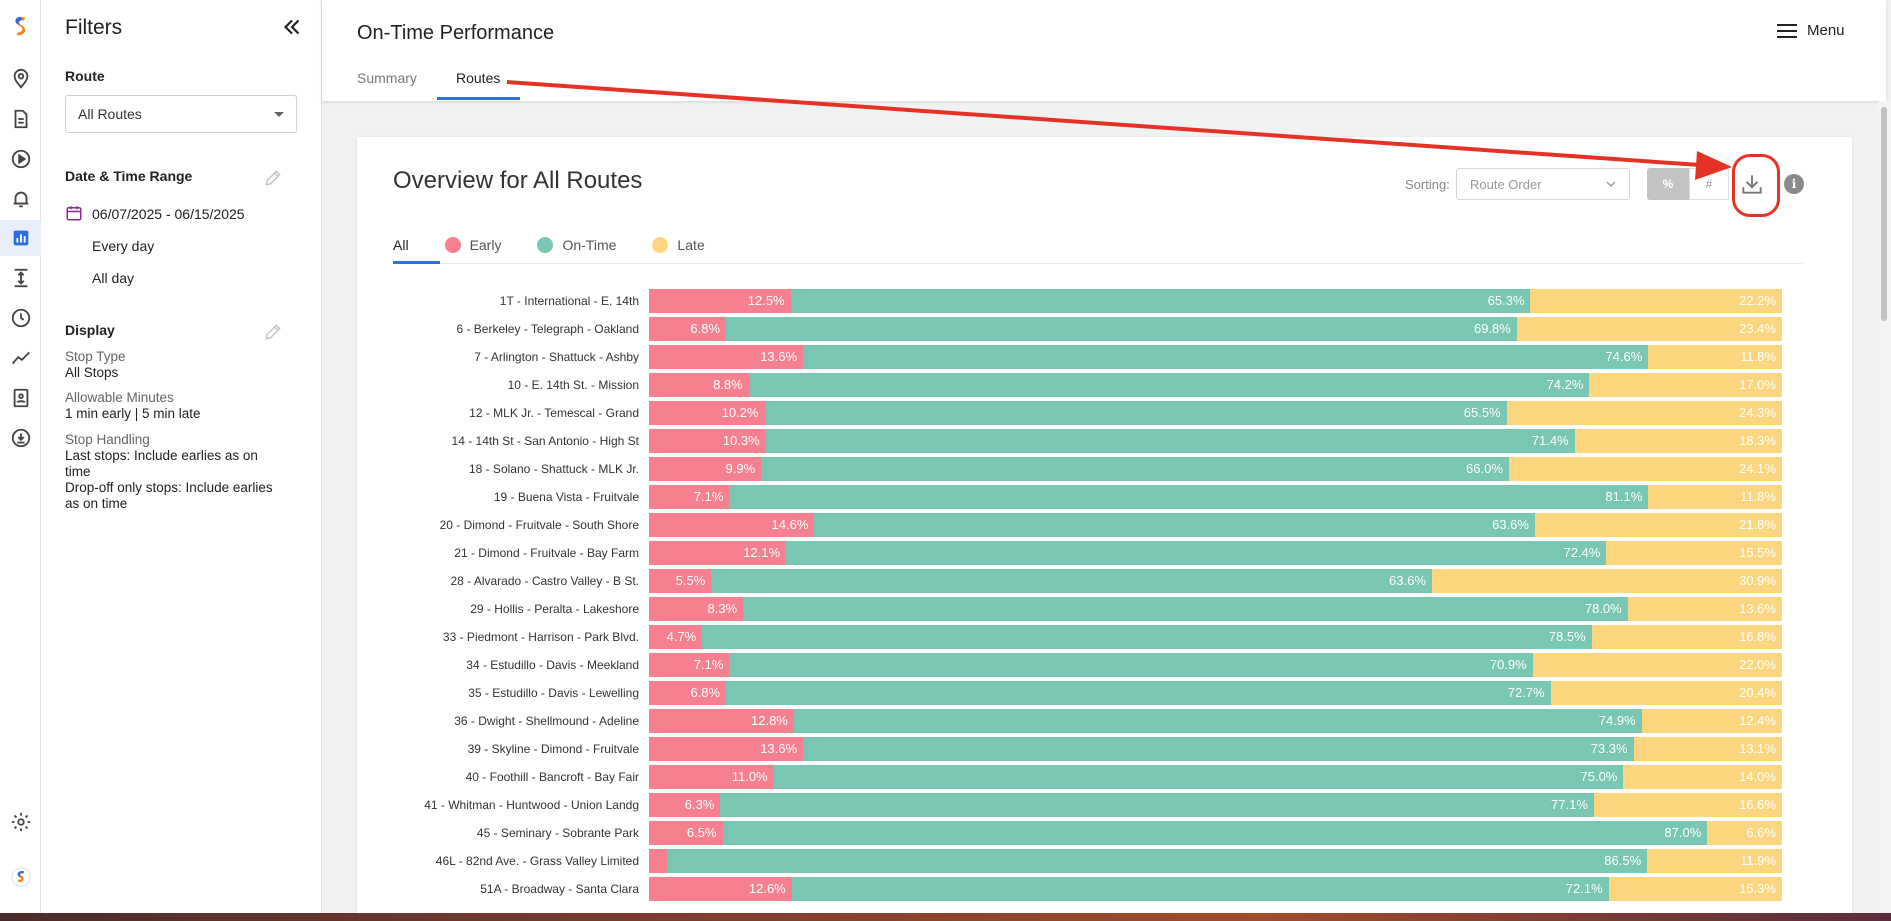 The image size is (1891, 921). Describe the element at coordinates (95, 356) in the screenshot. I see `stop-type-label: Stop Type` at that location.